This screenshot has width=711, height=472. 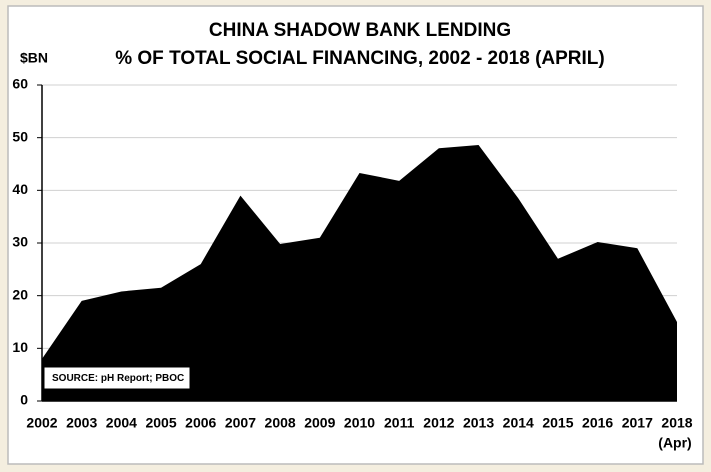 What do you see at coordinates (240, 423) in the screenshot?
I see `x-tick-label: 2007` at bounding box center [240, 423].